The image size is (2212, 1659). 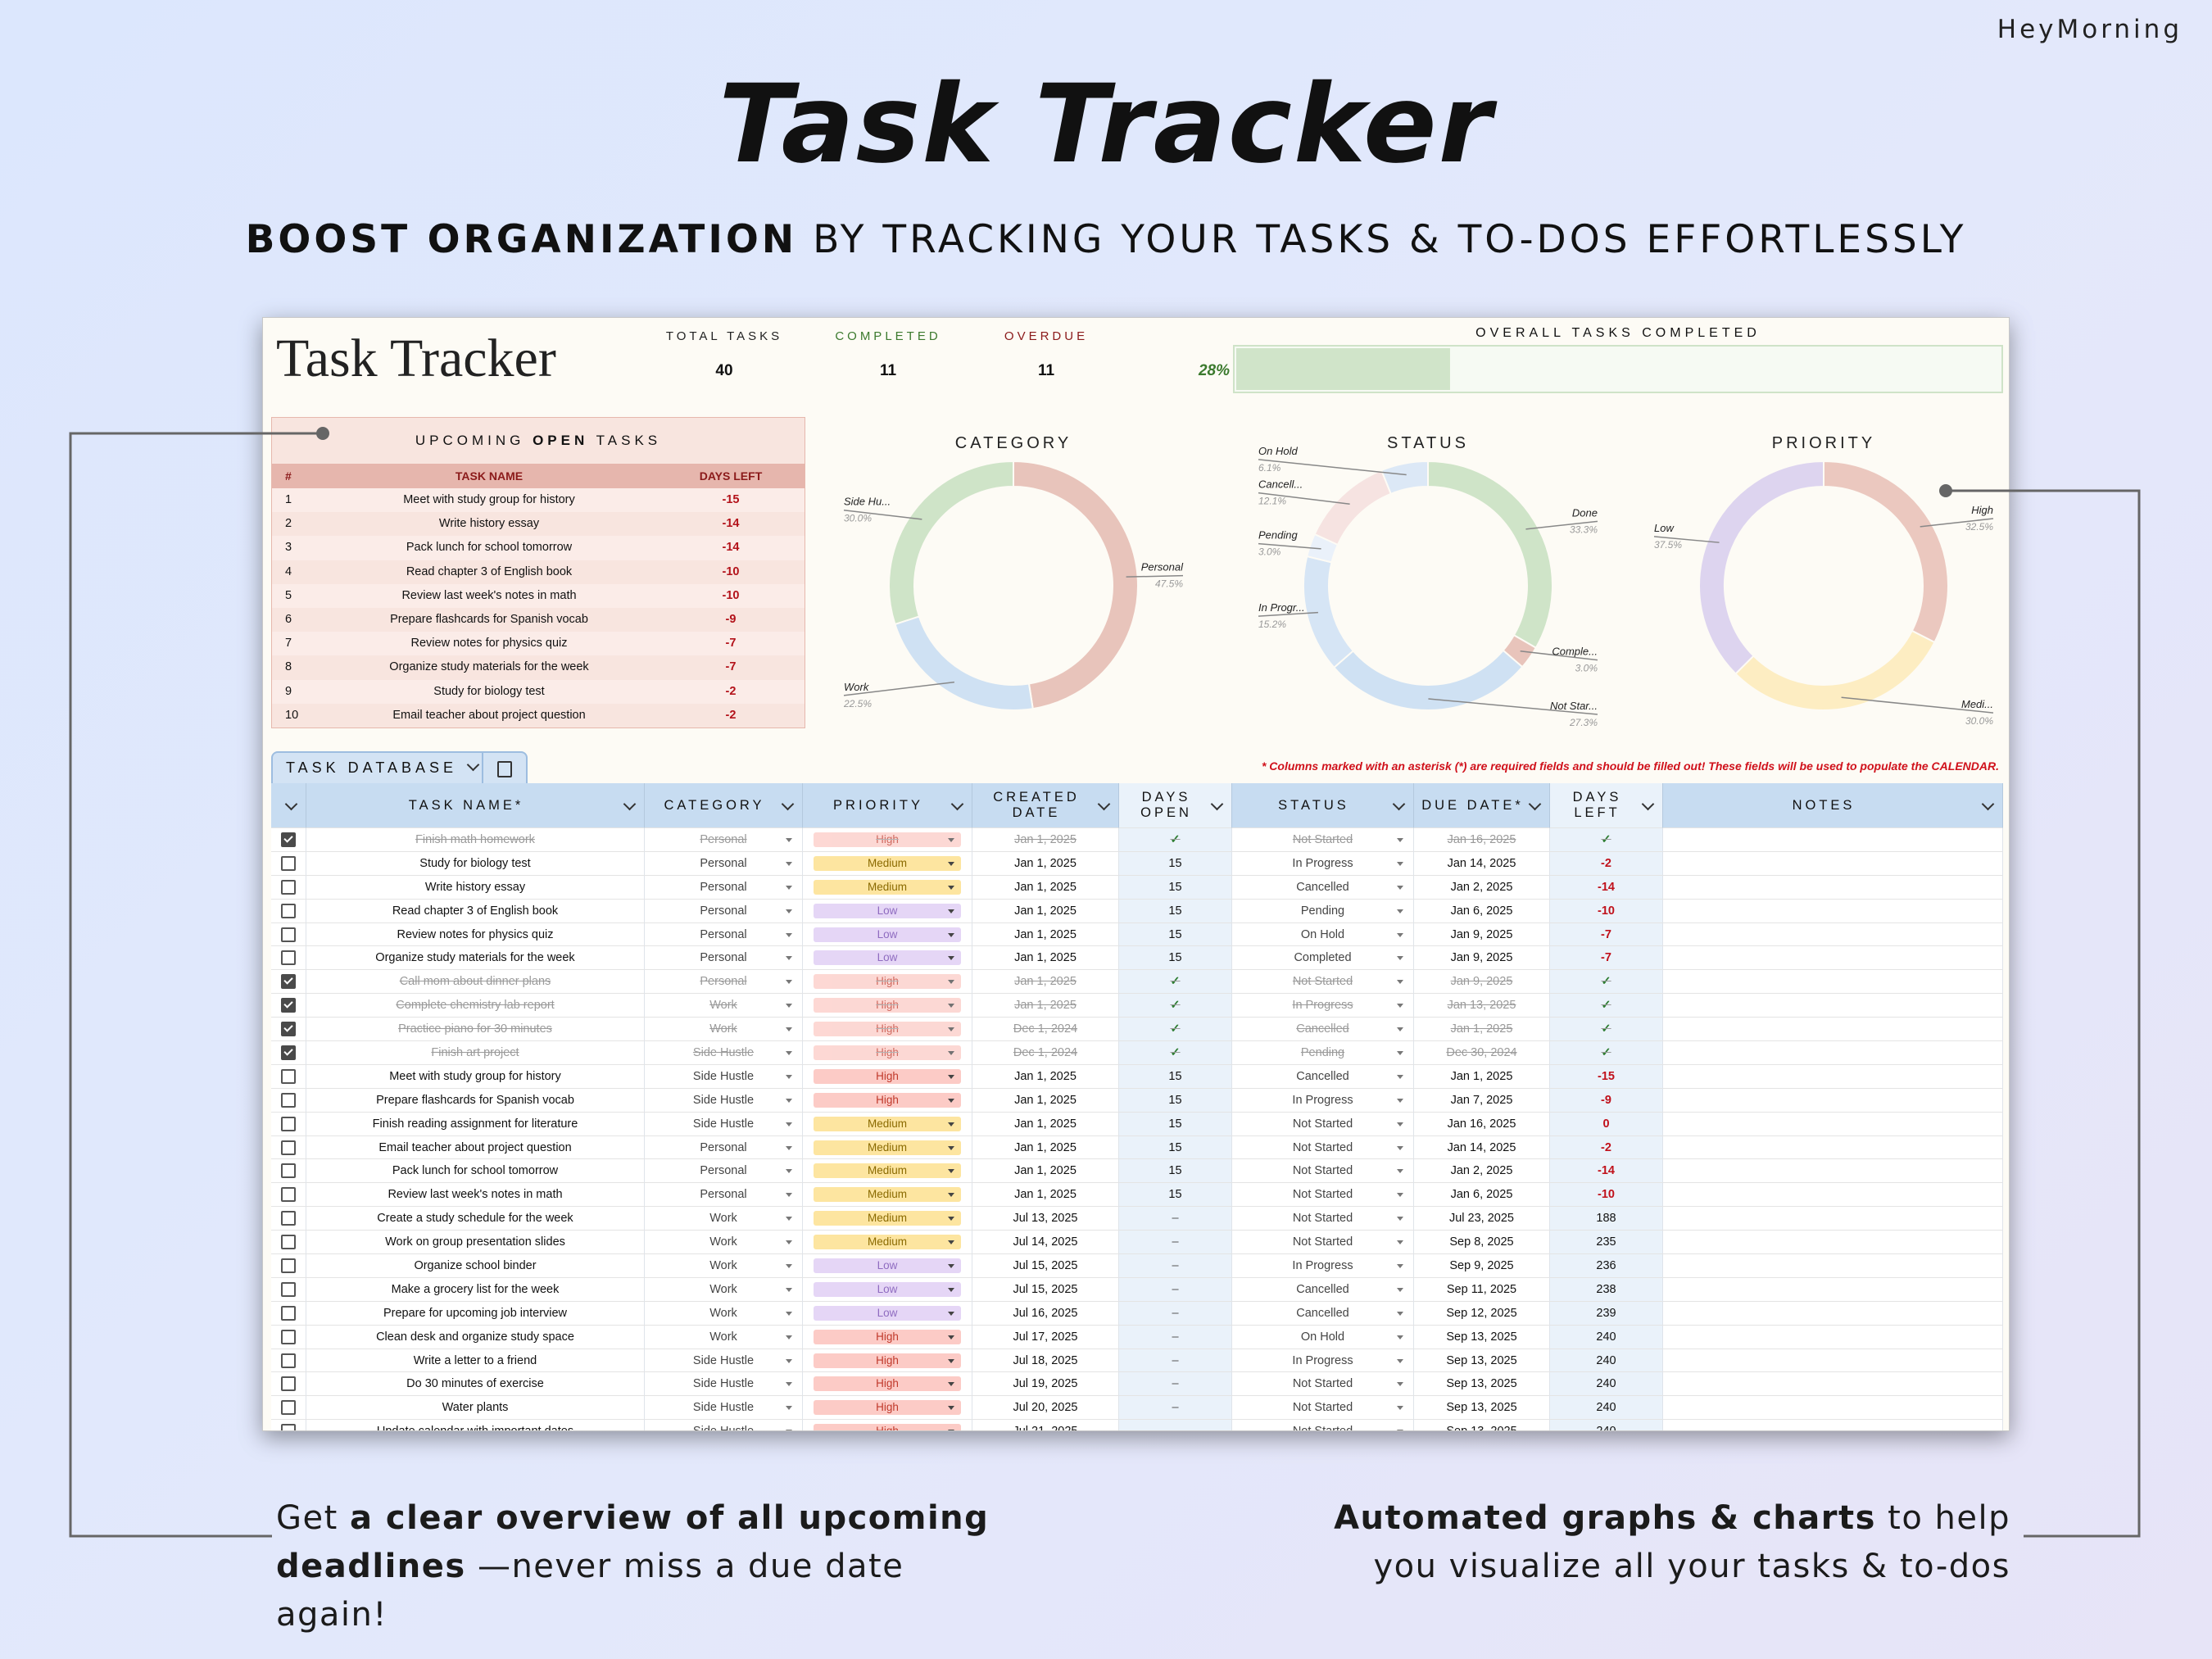 I want to click on cell: Completed, so click(x=1323, y=958).